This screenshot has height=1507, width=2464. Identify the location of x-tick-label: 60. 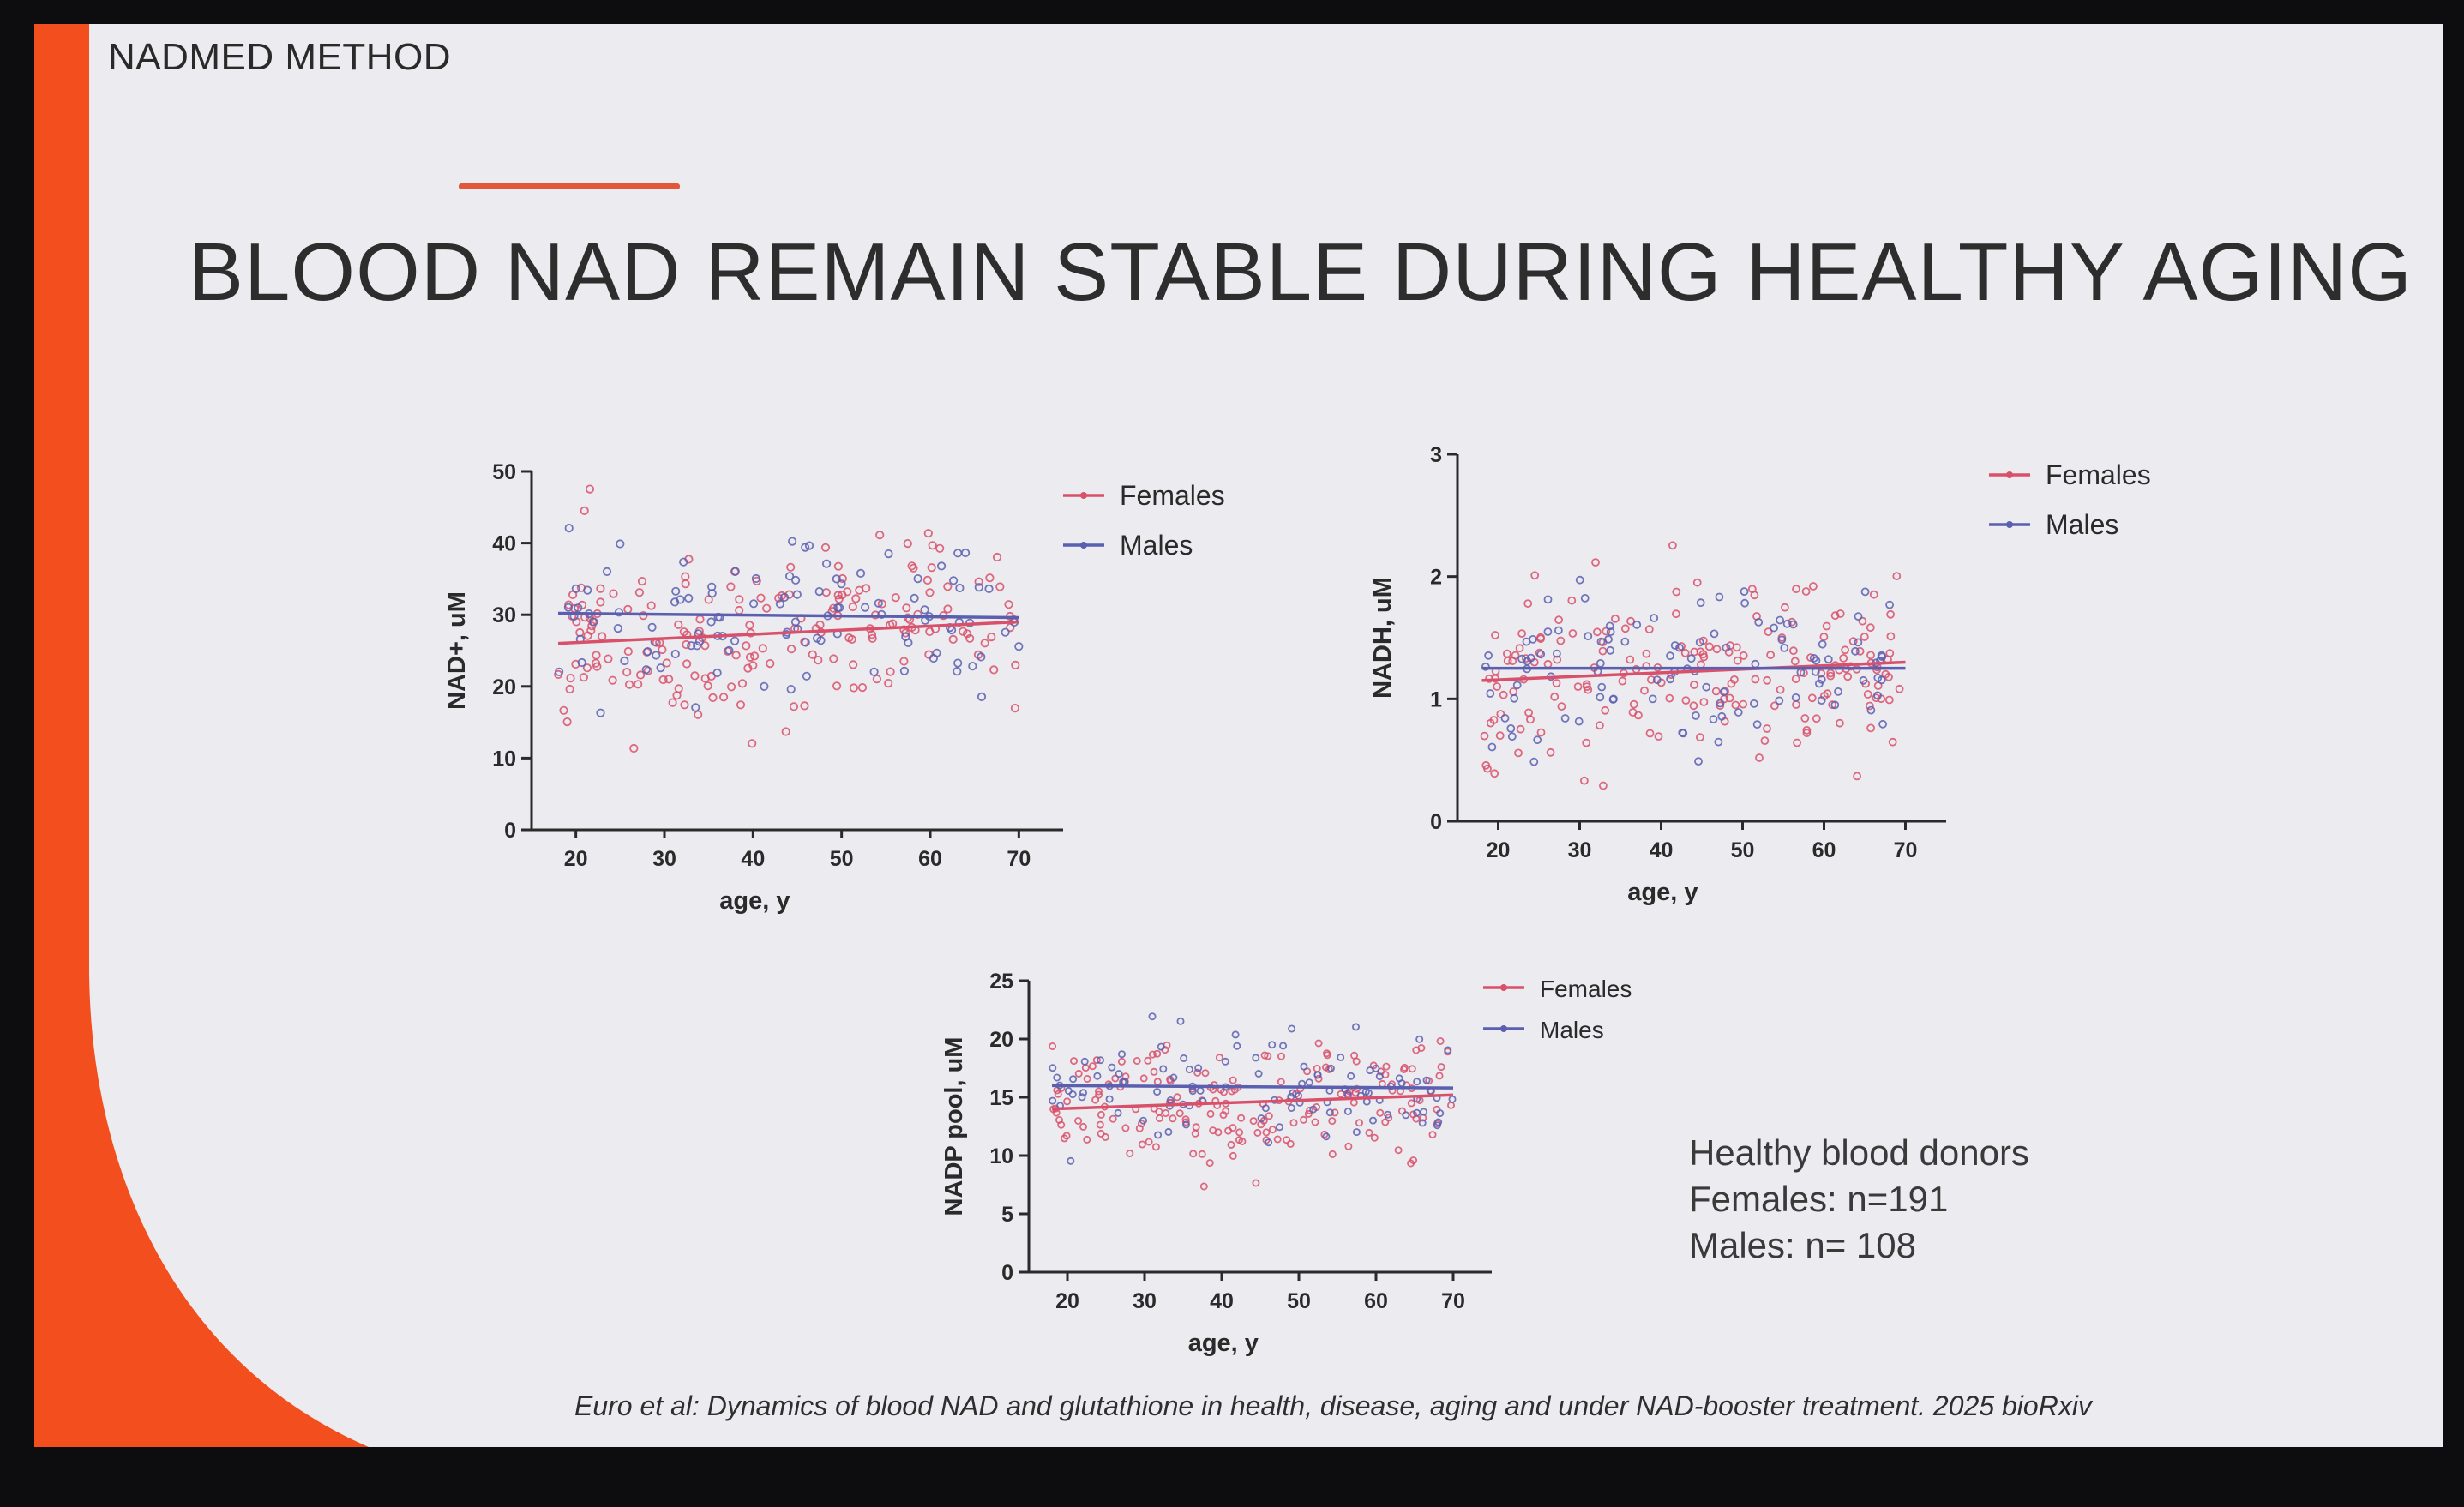
(930, 859).